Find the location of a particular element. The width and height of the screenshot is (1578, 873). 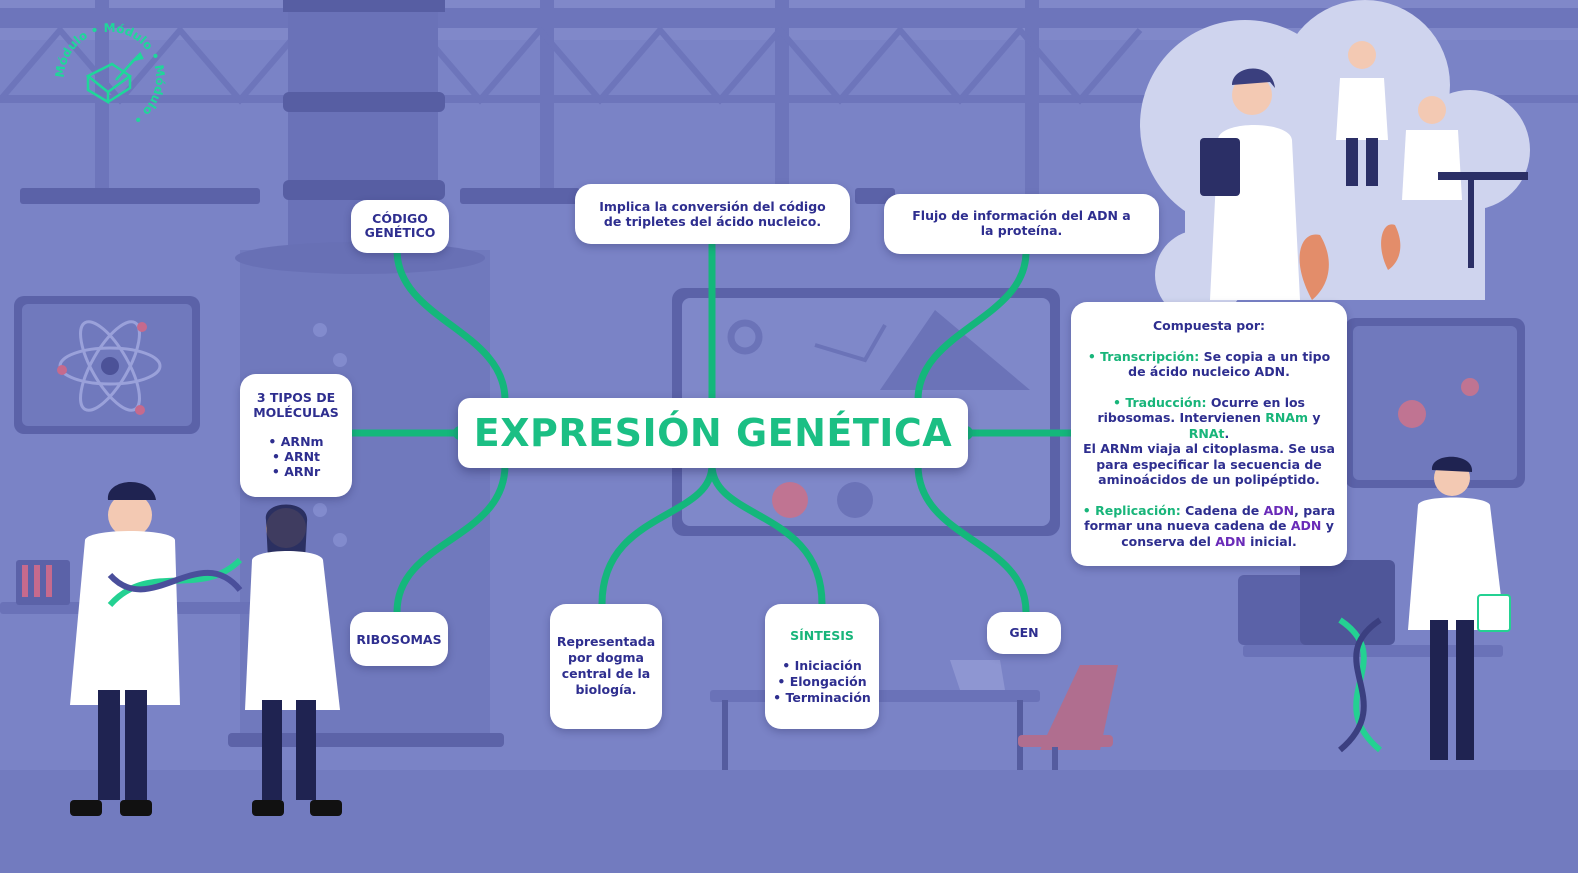

svg-text: Módulo • Módulo • Módulo • is located at coordinates (110, 74).